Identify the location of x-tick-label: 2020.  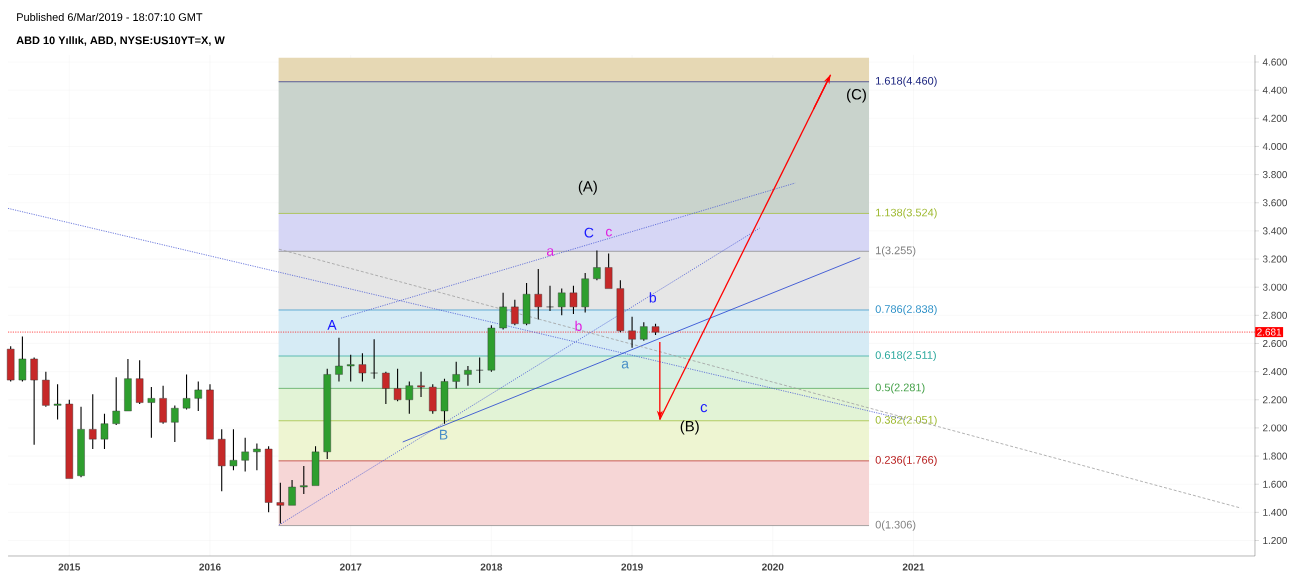
(773, 567).